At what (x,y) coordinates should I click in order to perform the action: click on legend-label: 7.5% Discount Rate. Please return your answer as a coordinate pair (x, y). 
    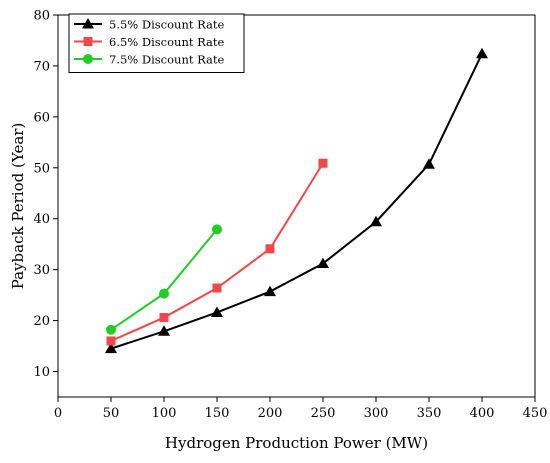
    Looking at the image, I should click on (167, 60).